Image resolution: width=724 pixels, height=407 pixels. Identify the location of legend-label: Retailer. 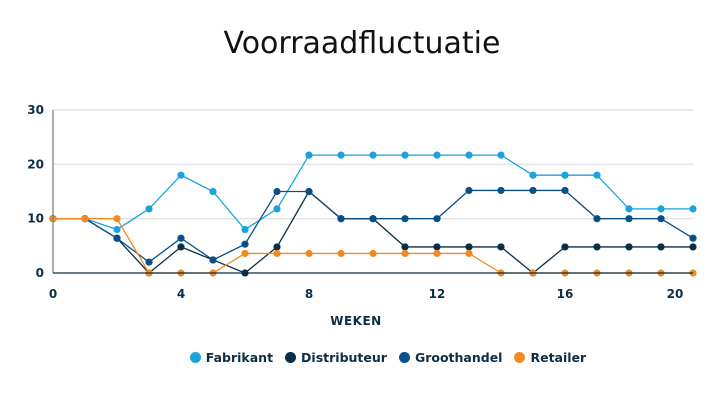
(558, 357).